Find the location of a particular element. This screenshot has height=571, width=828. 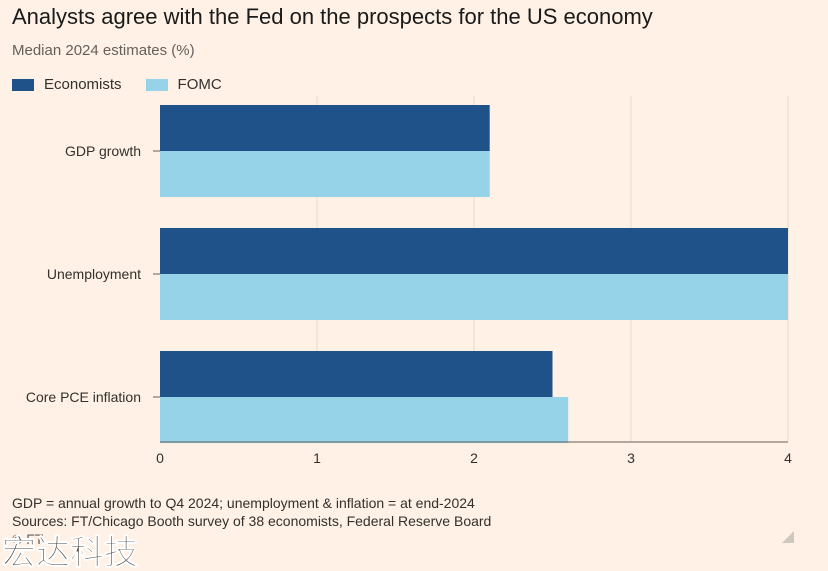

watermark-logo: 宏达科技 is located at coordinates (70, 551).